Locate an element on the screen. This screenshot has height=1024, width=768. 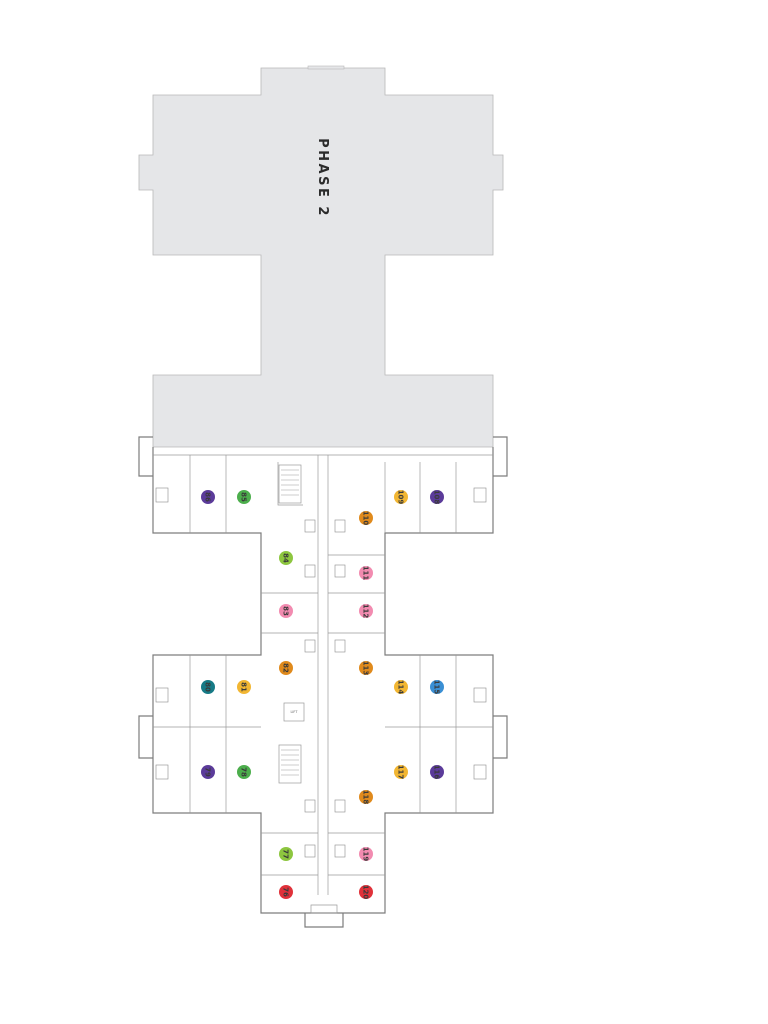
unit-112: 112 is located at coordinates (366, 611).